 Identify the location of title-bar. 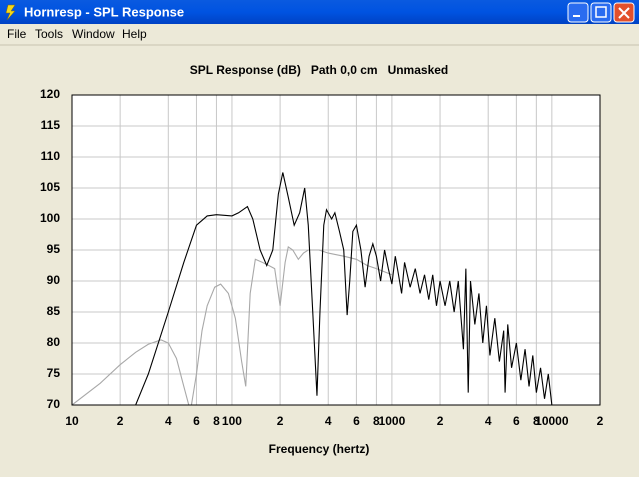
(319, 12).